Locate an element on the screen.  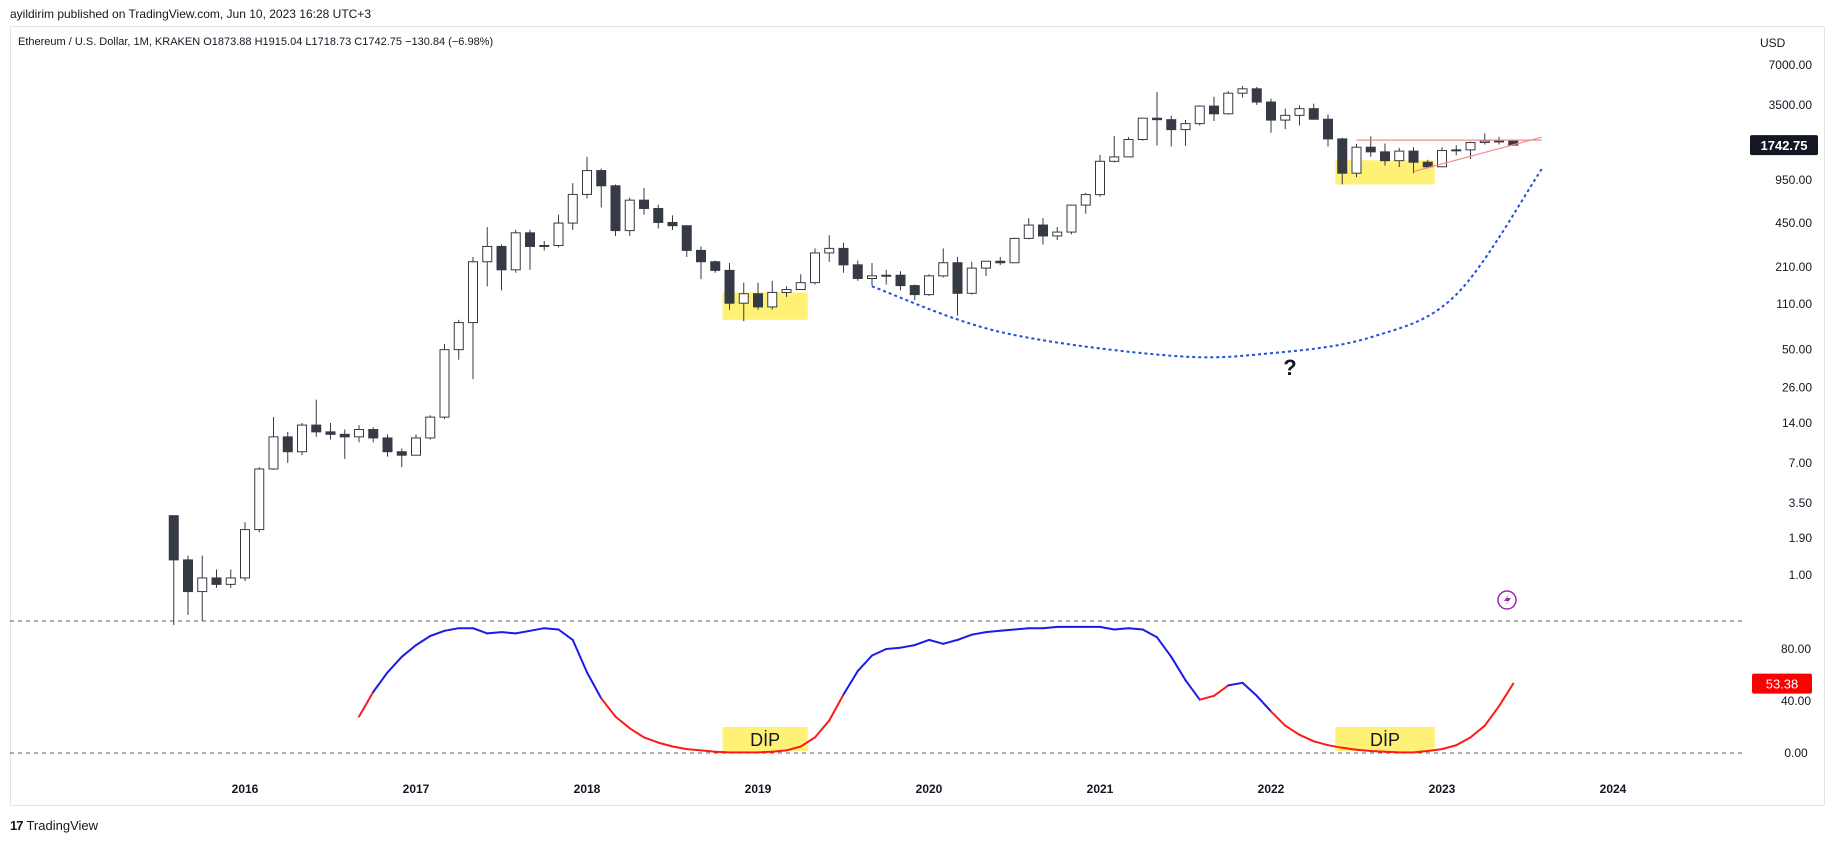
time-tick-label: 2024 is located at coordinates (1613, 789).